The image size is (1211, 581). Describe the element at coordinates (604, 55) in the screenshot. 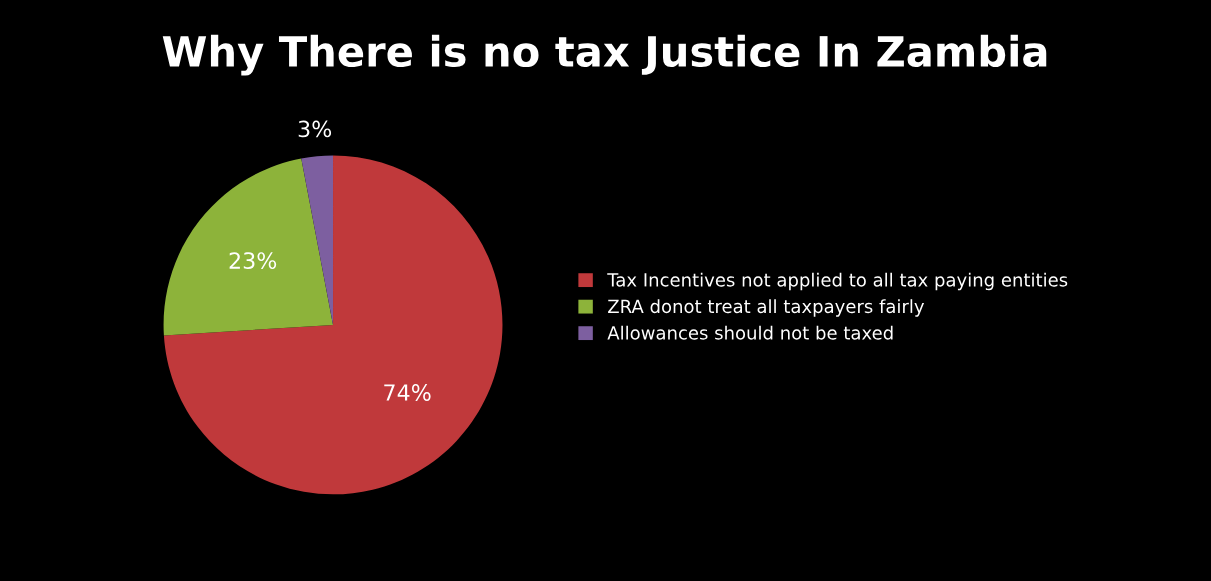

I see `chart-title: Why There is no tax Justice In Zambia` at that location.